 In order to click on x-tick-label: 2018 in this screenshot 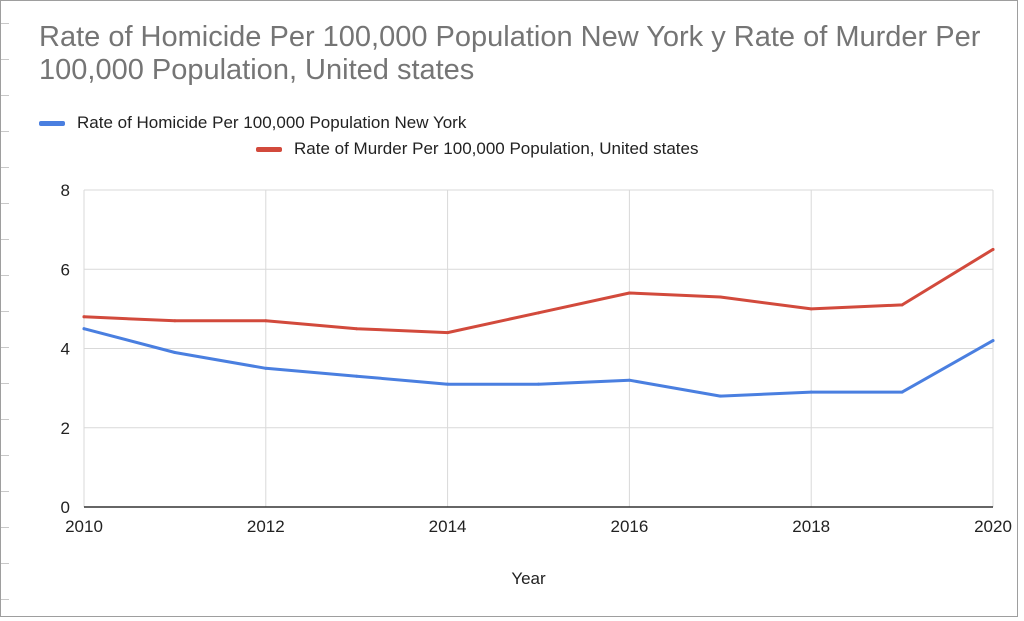, I will do `click(811, 526)`.